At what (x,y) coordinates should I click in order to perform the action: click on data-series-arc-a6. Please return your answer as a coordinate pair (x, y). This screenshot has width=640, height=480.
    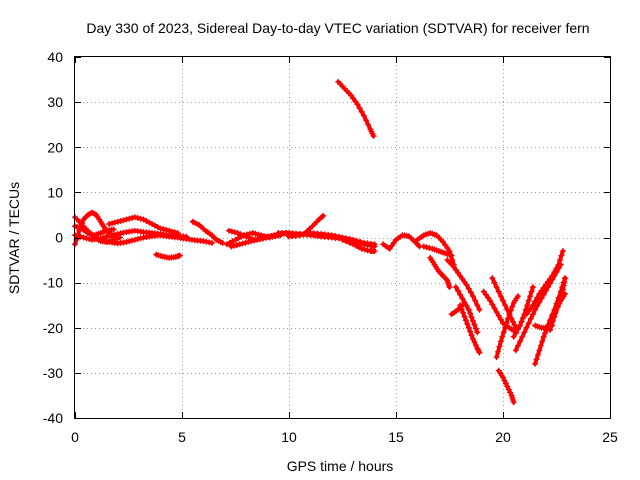
    Looking at the image, I should click on (94, 231).